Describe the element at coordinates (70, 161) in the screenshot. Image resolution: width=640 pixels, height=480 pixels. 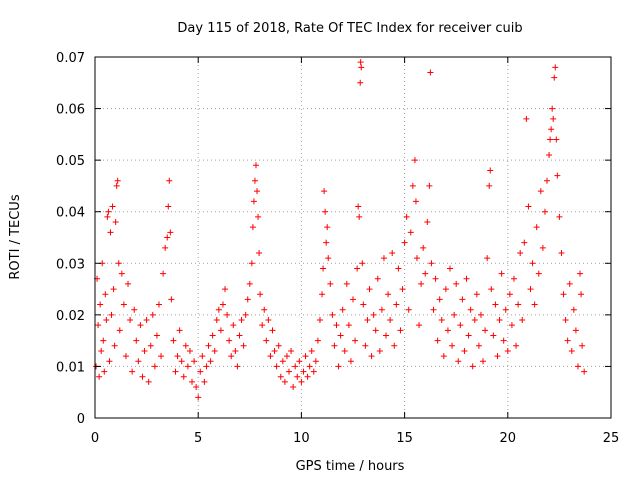
I see `y-tick-label: 0.05` at that location.